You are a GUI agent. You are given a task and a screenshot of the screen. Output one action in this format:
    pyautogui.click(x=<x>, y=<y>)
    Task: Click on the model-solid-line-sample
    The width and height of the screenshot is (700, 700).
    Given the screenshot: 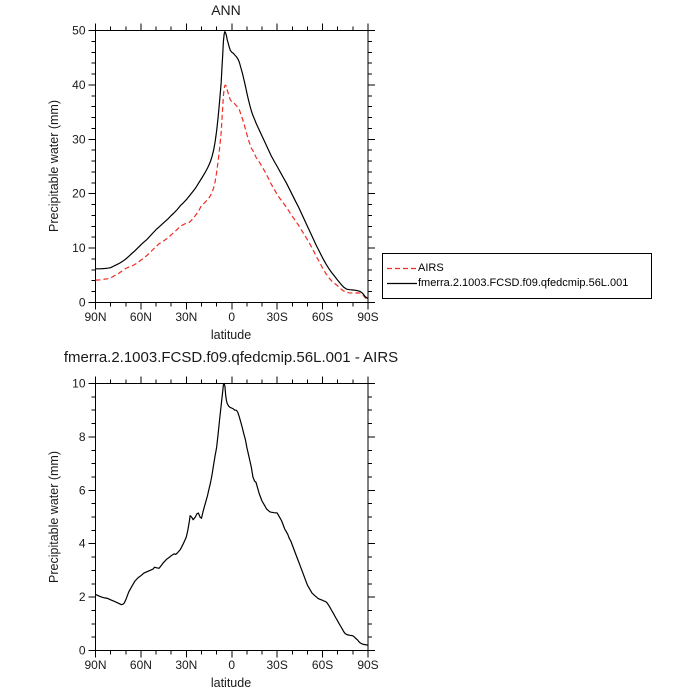 What is the action you would take?
    pyautogui.click(x=402, y=283)
    